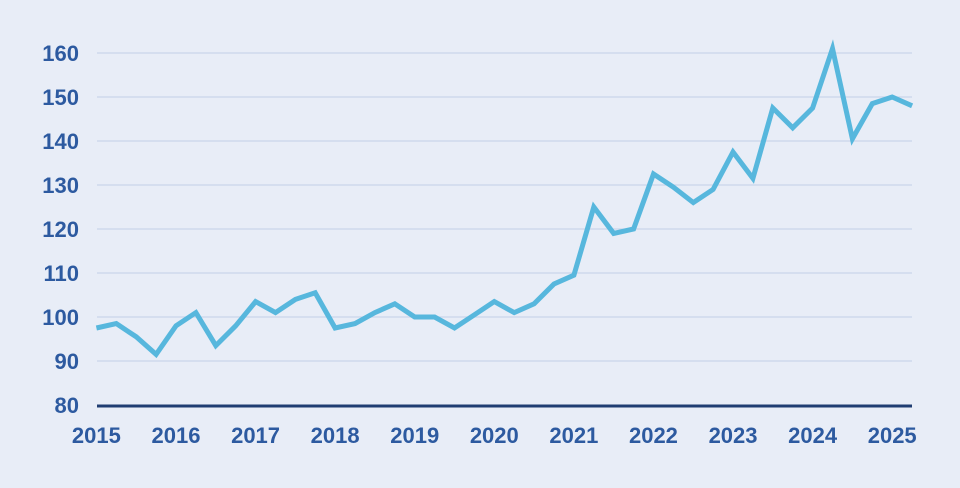  Describe the element at coordinates (414, 435) in the screenshot. I see `x-tick-label: 2019` at that location.